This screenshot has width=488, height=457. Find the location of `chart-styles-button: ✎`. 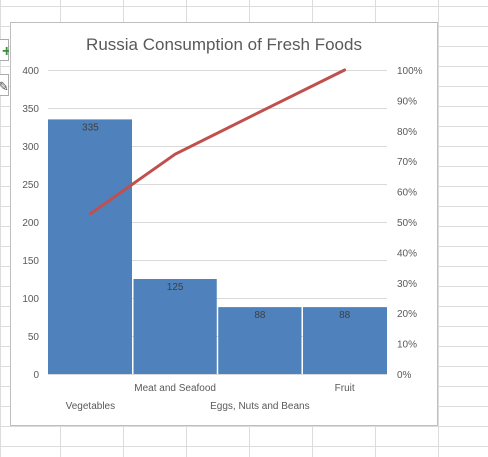

chart-styles-button: ✎ is located at coordinates (4, 85).